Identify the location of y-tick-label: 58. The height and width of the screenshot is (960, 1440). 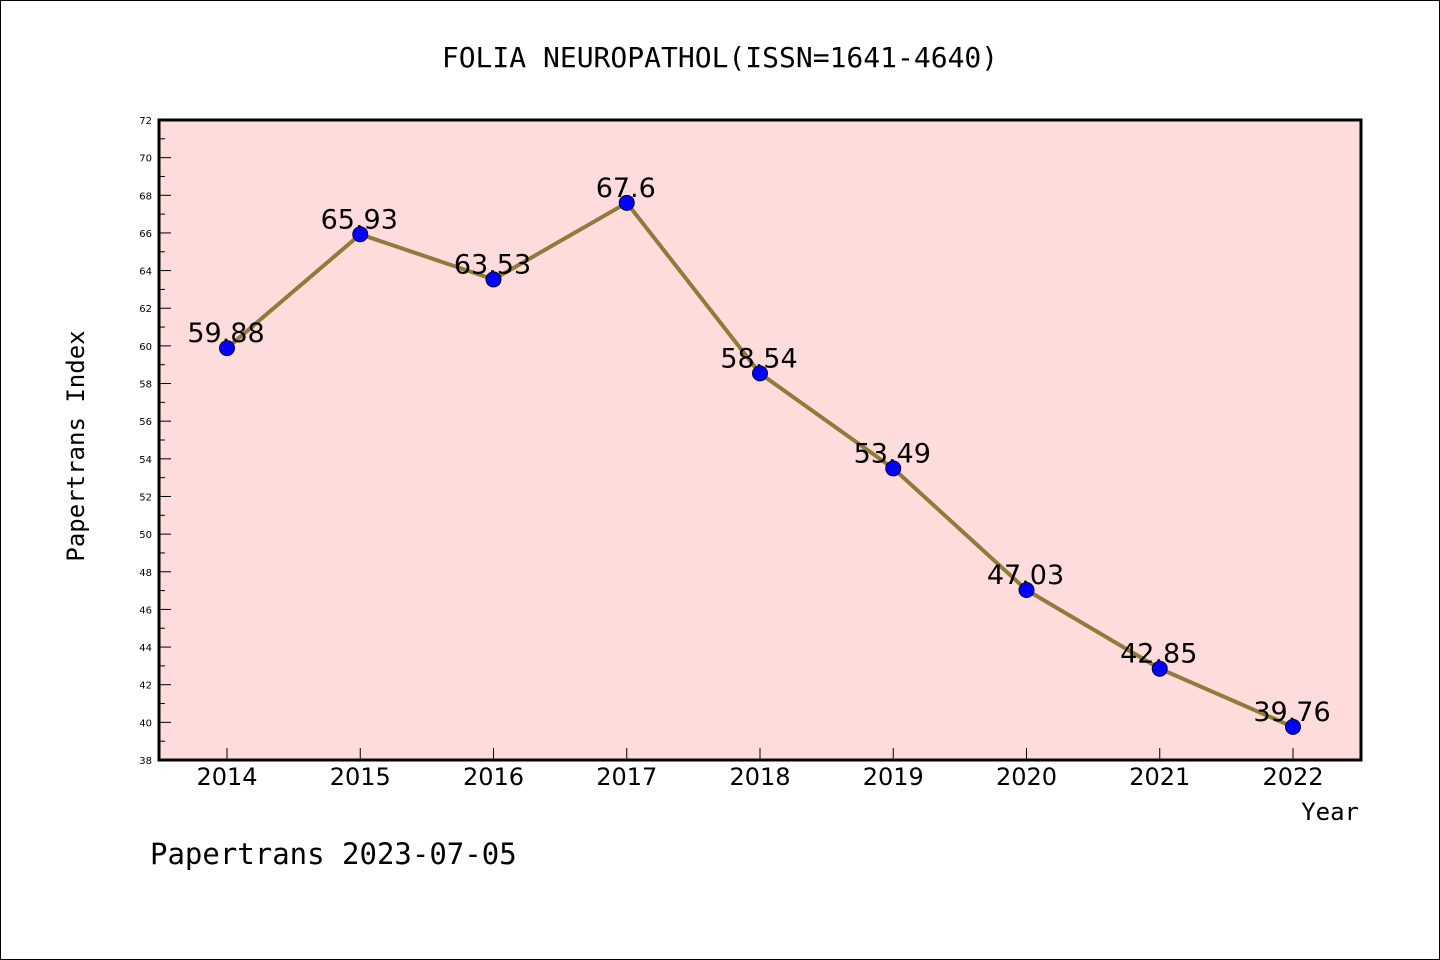
(145, 385).